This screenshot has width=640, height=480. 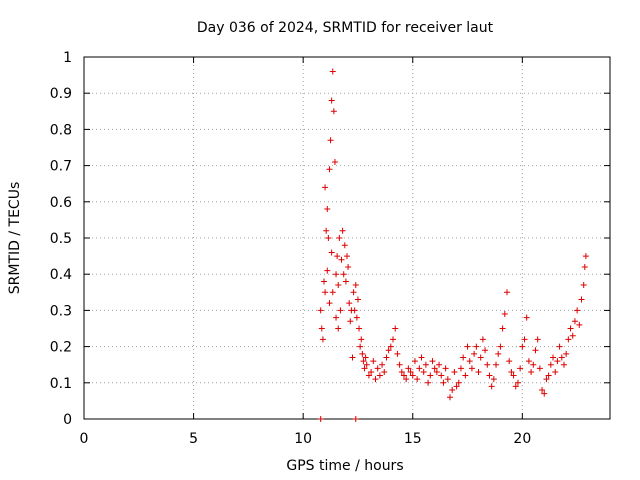 I want to click on x-tick-label: 10, so click(x=303, y=439).